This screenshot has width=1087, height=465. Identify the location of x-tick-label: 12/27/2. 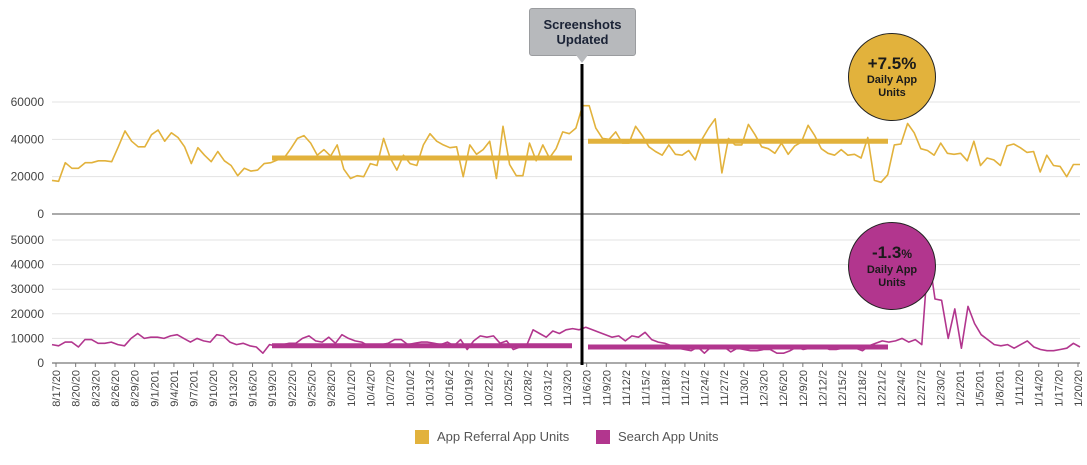
(922, 388).